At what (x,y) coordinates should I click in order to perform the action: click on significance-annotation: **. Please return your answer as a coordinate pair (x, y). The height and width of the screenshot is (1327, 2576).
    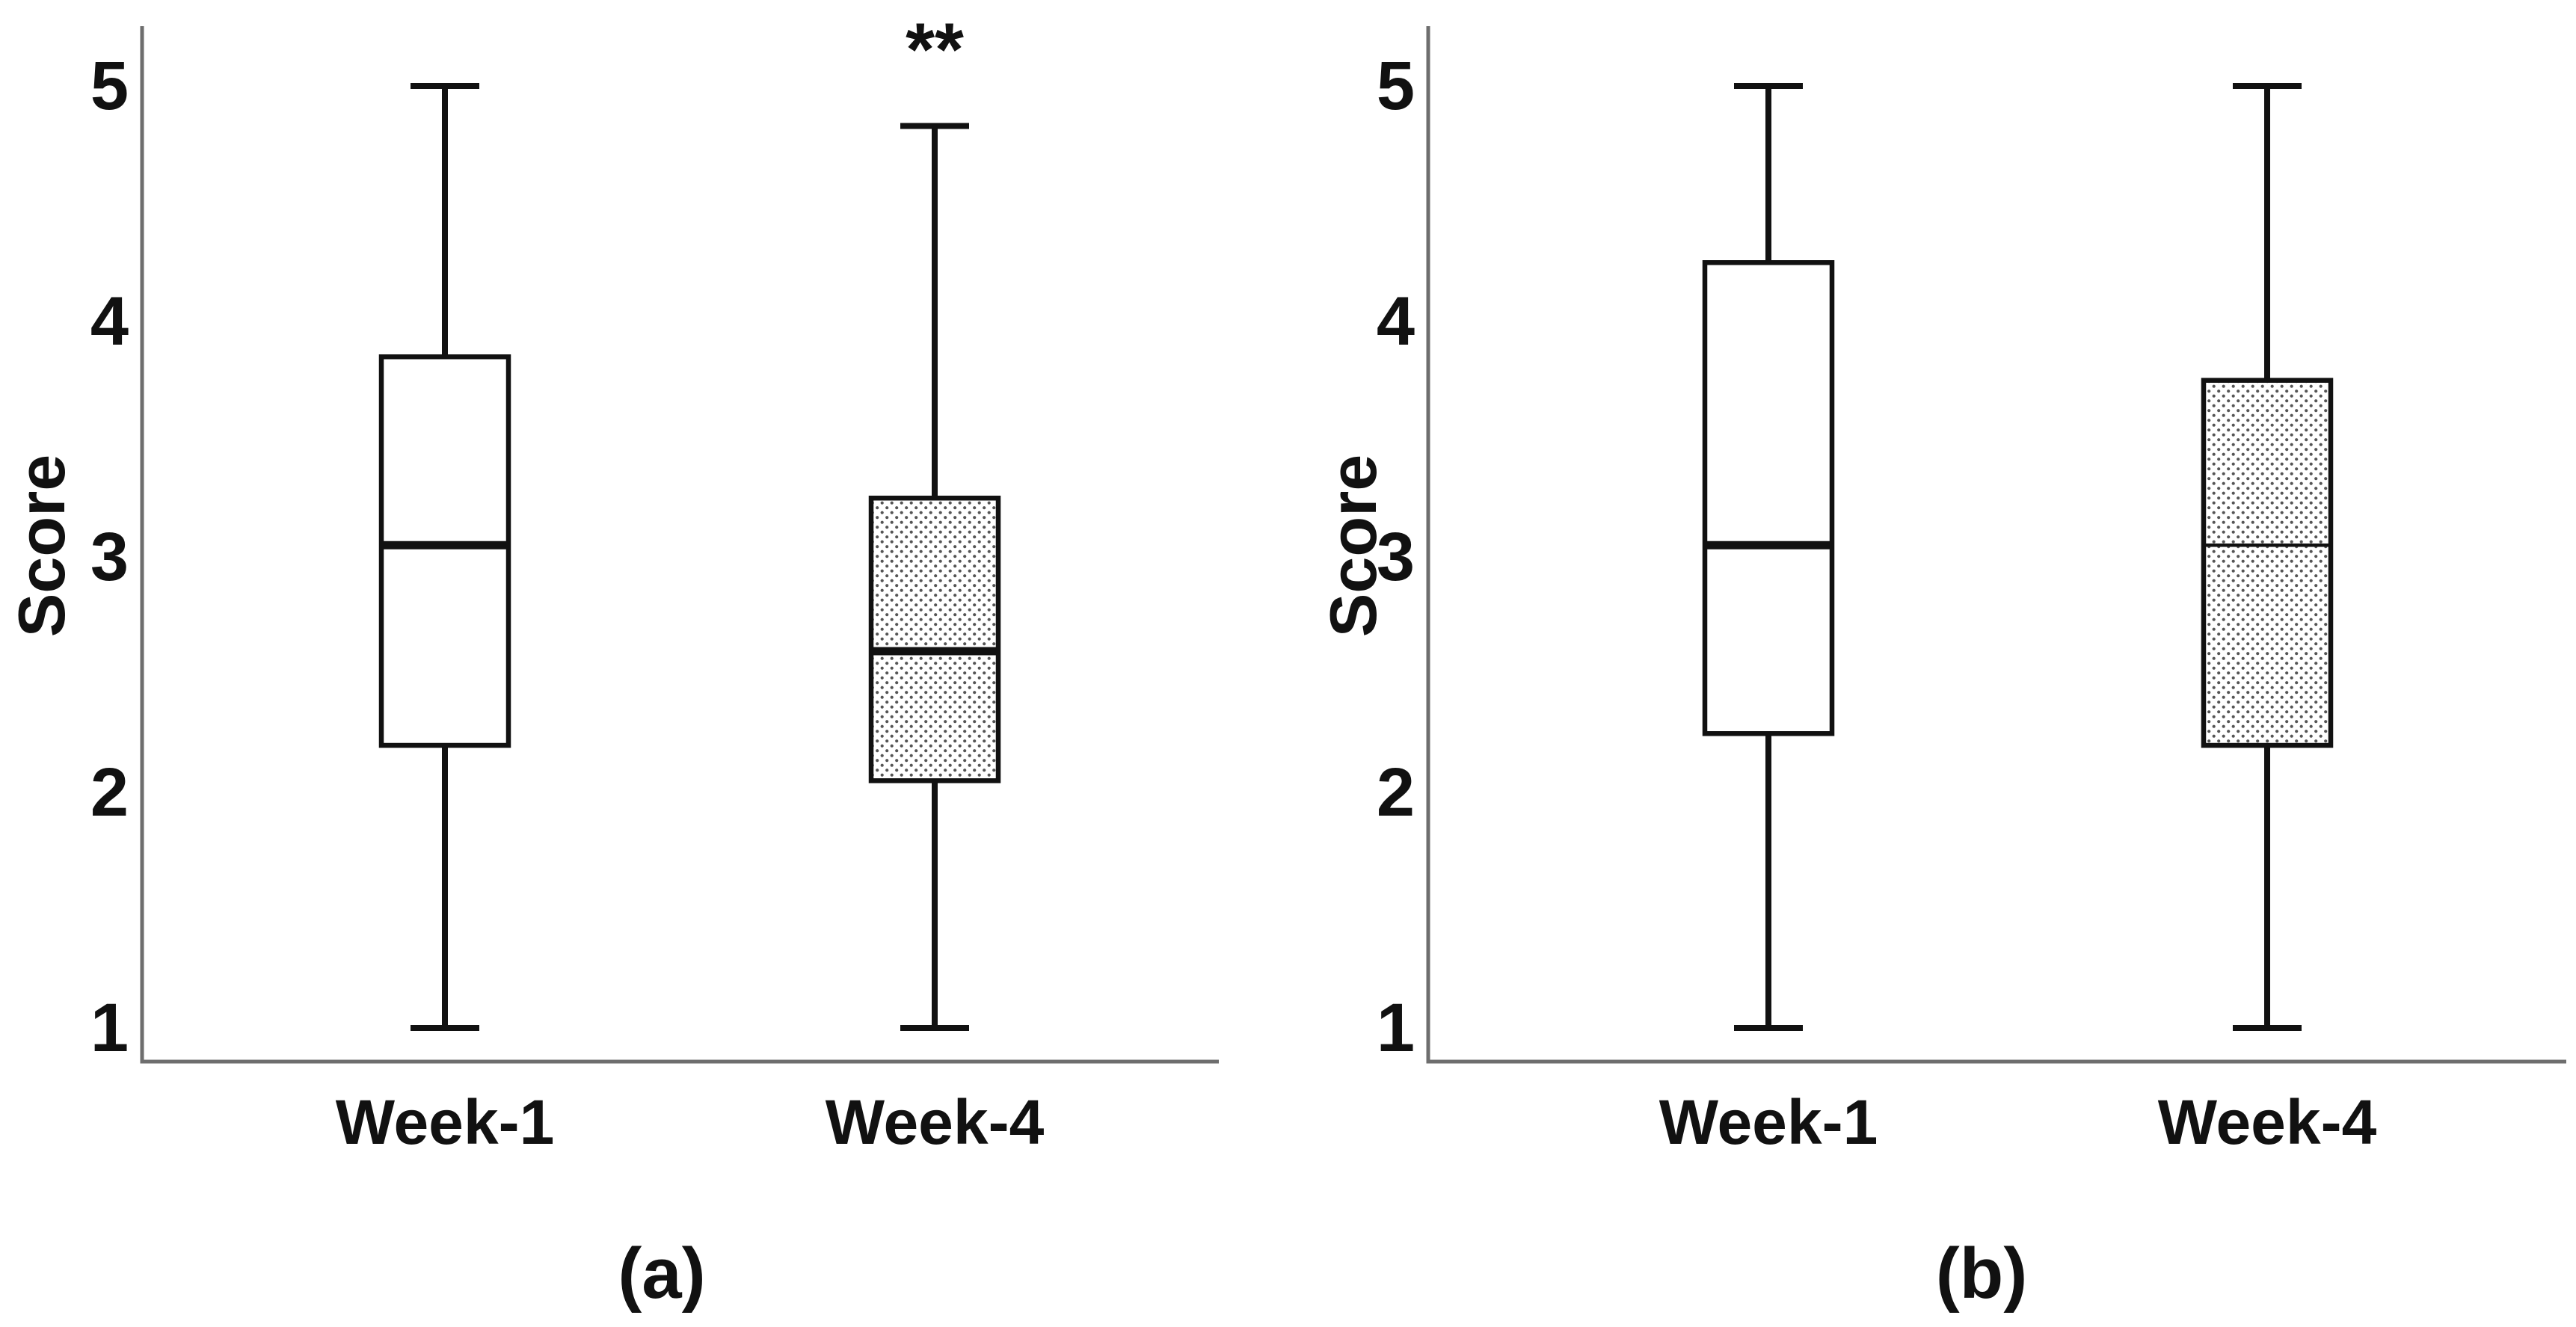
    Looking at the image, I should click on (935, 50).